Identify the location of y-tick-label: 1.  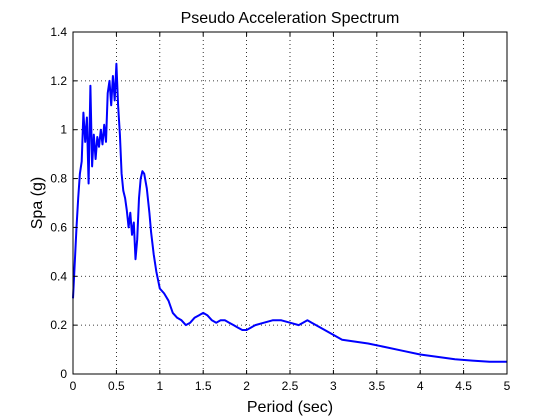
(63, 130).